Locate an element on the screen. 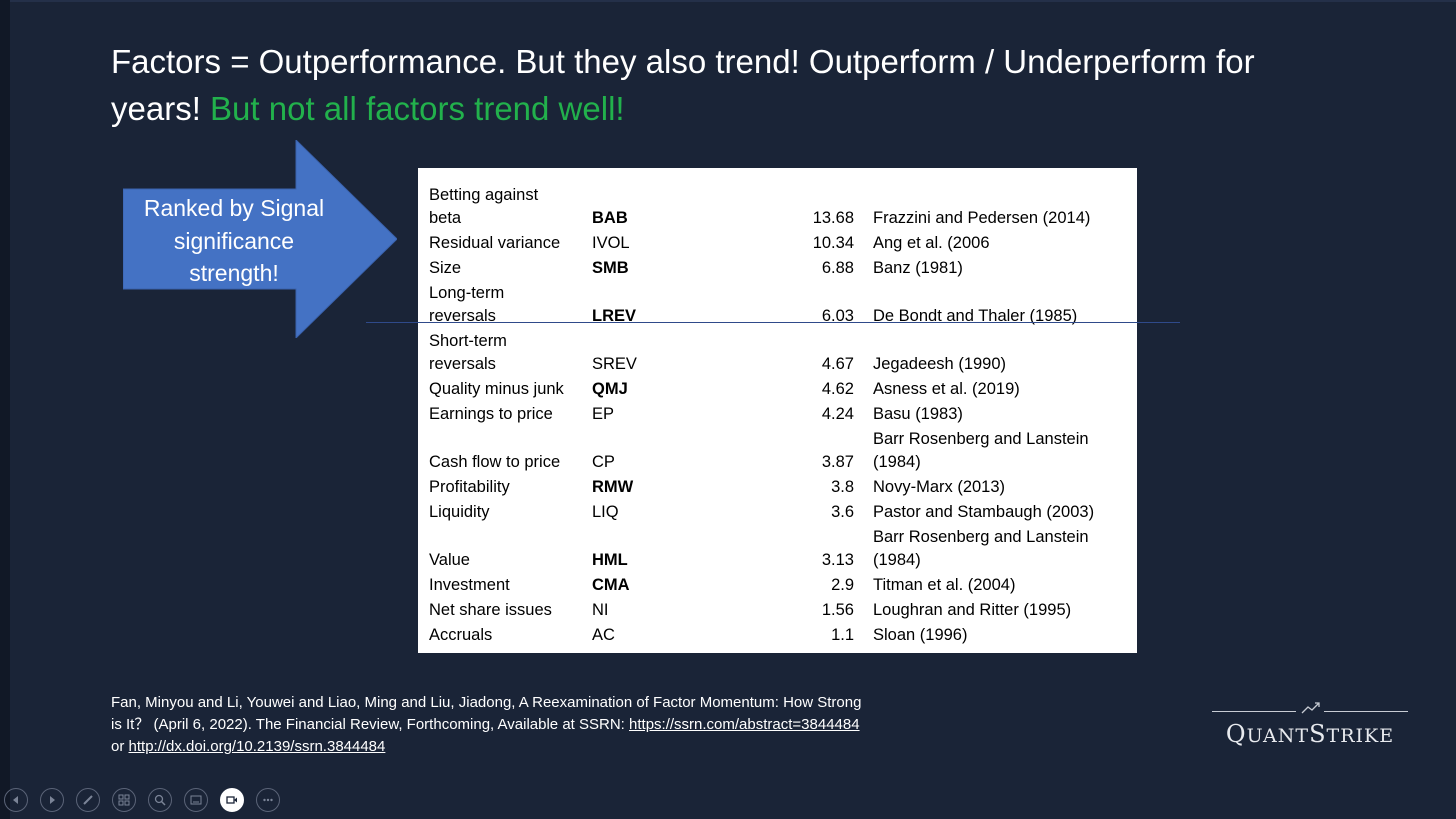 The height and width of the screenshot is (819, 1456). factor-abbr: SMB is located at coordinates (610, 268).